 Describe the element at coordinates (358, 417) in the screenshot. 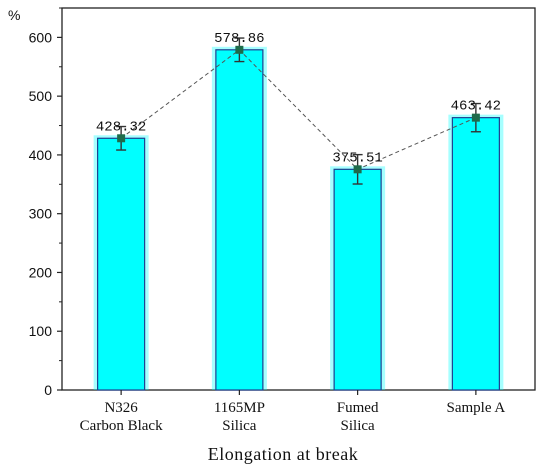

I see `x-tick-label: Fumed Silica` at that location.